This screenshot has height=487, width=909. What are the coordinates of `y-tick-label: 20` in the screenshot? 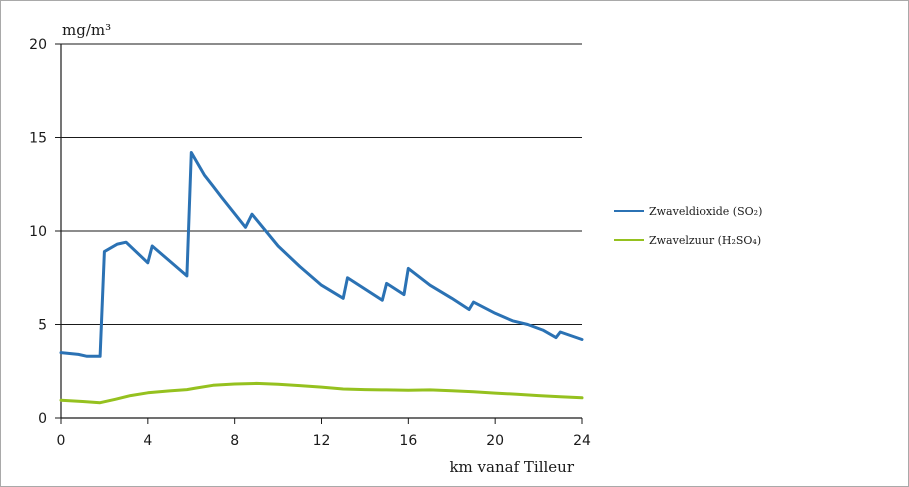 It's located at (38, 45).